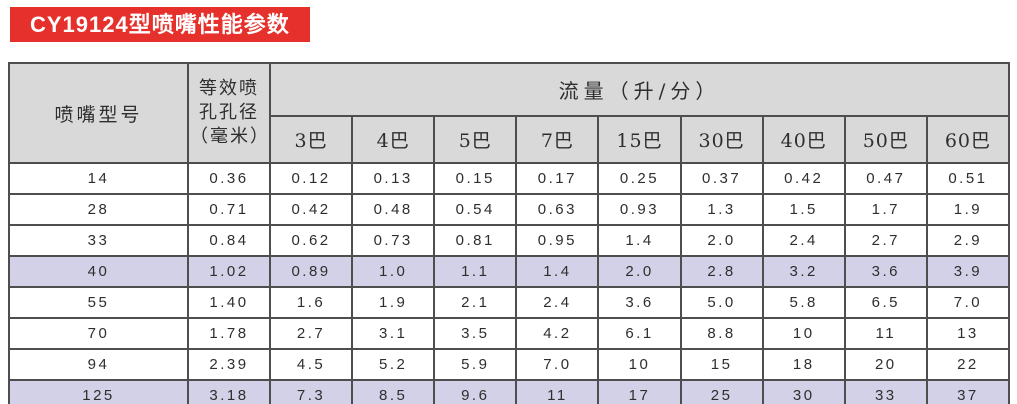 Image resolution: width=1017 pixels, height=404 pixels. What do you see at coordinates (475, 271) in the screenshot?
I see `flow-cell: 1.1` at bounding box center [475, 271].